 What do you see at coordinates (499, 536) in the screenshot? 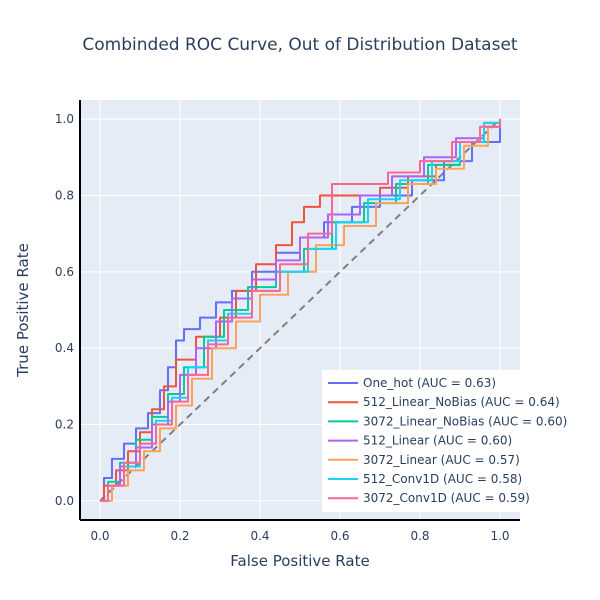
I see `x-tick-label: 1.0` at bounding box center [499, 536].